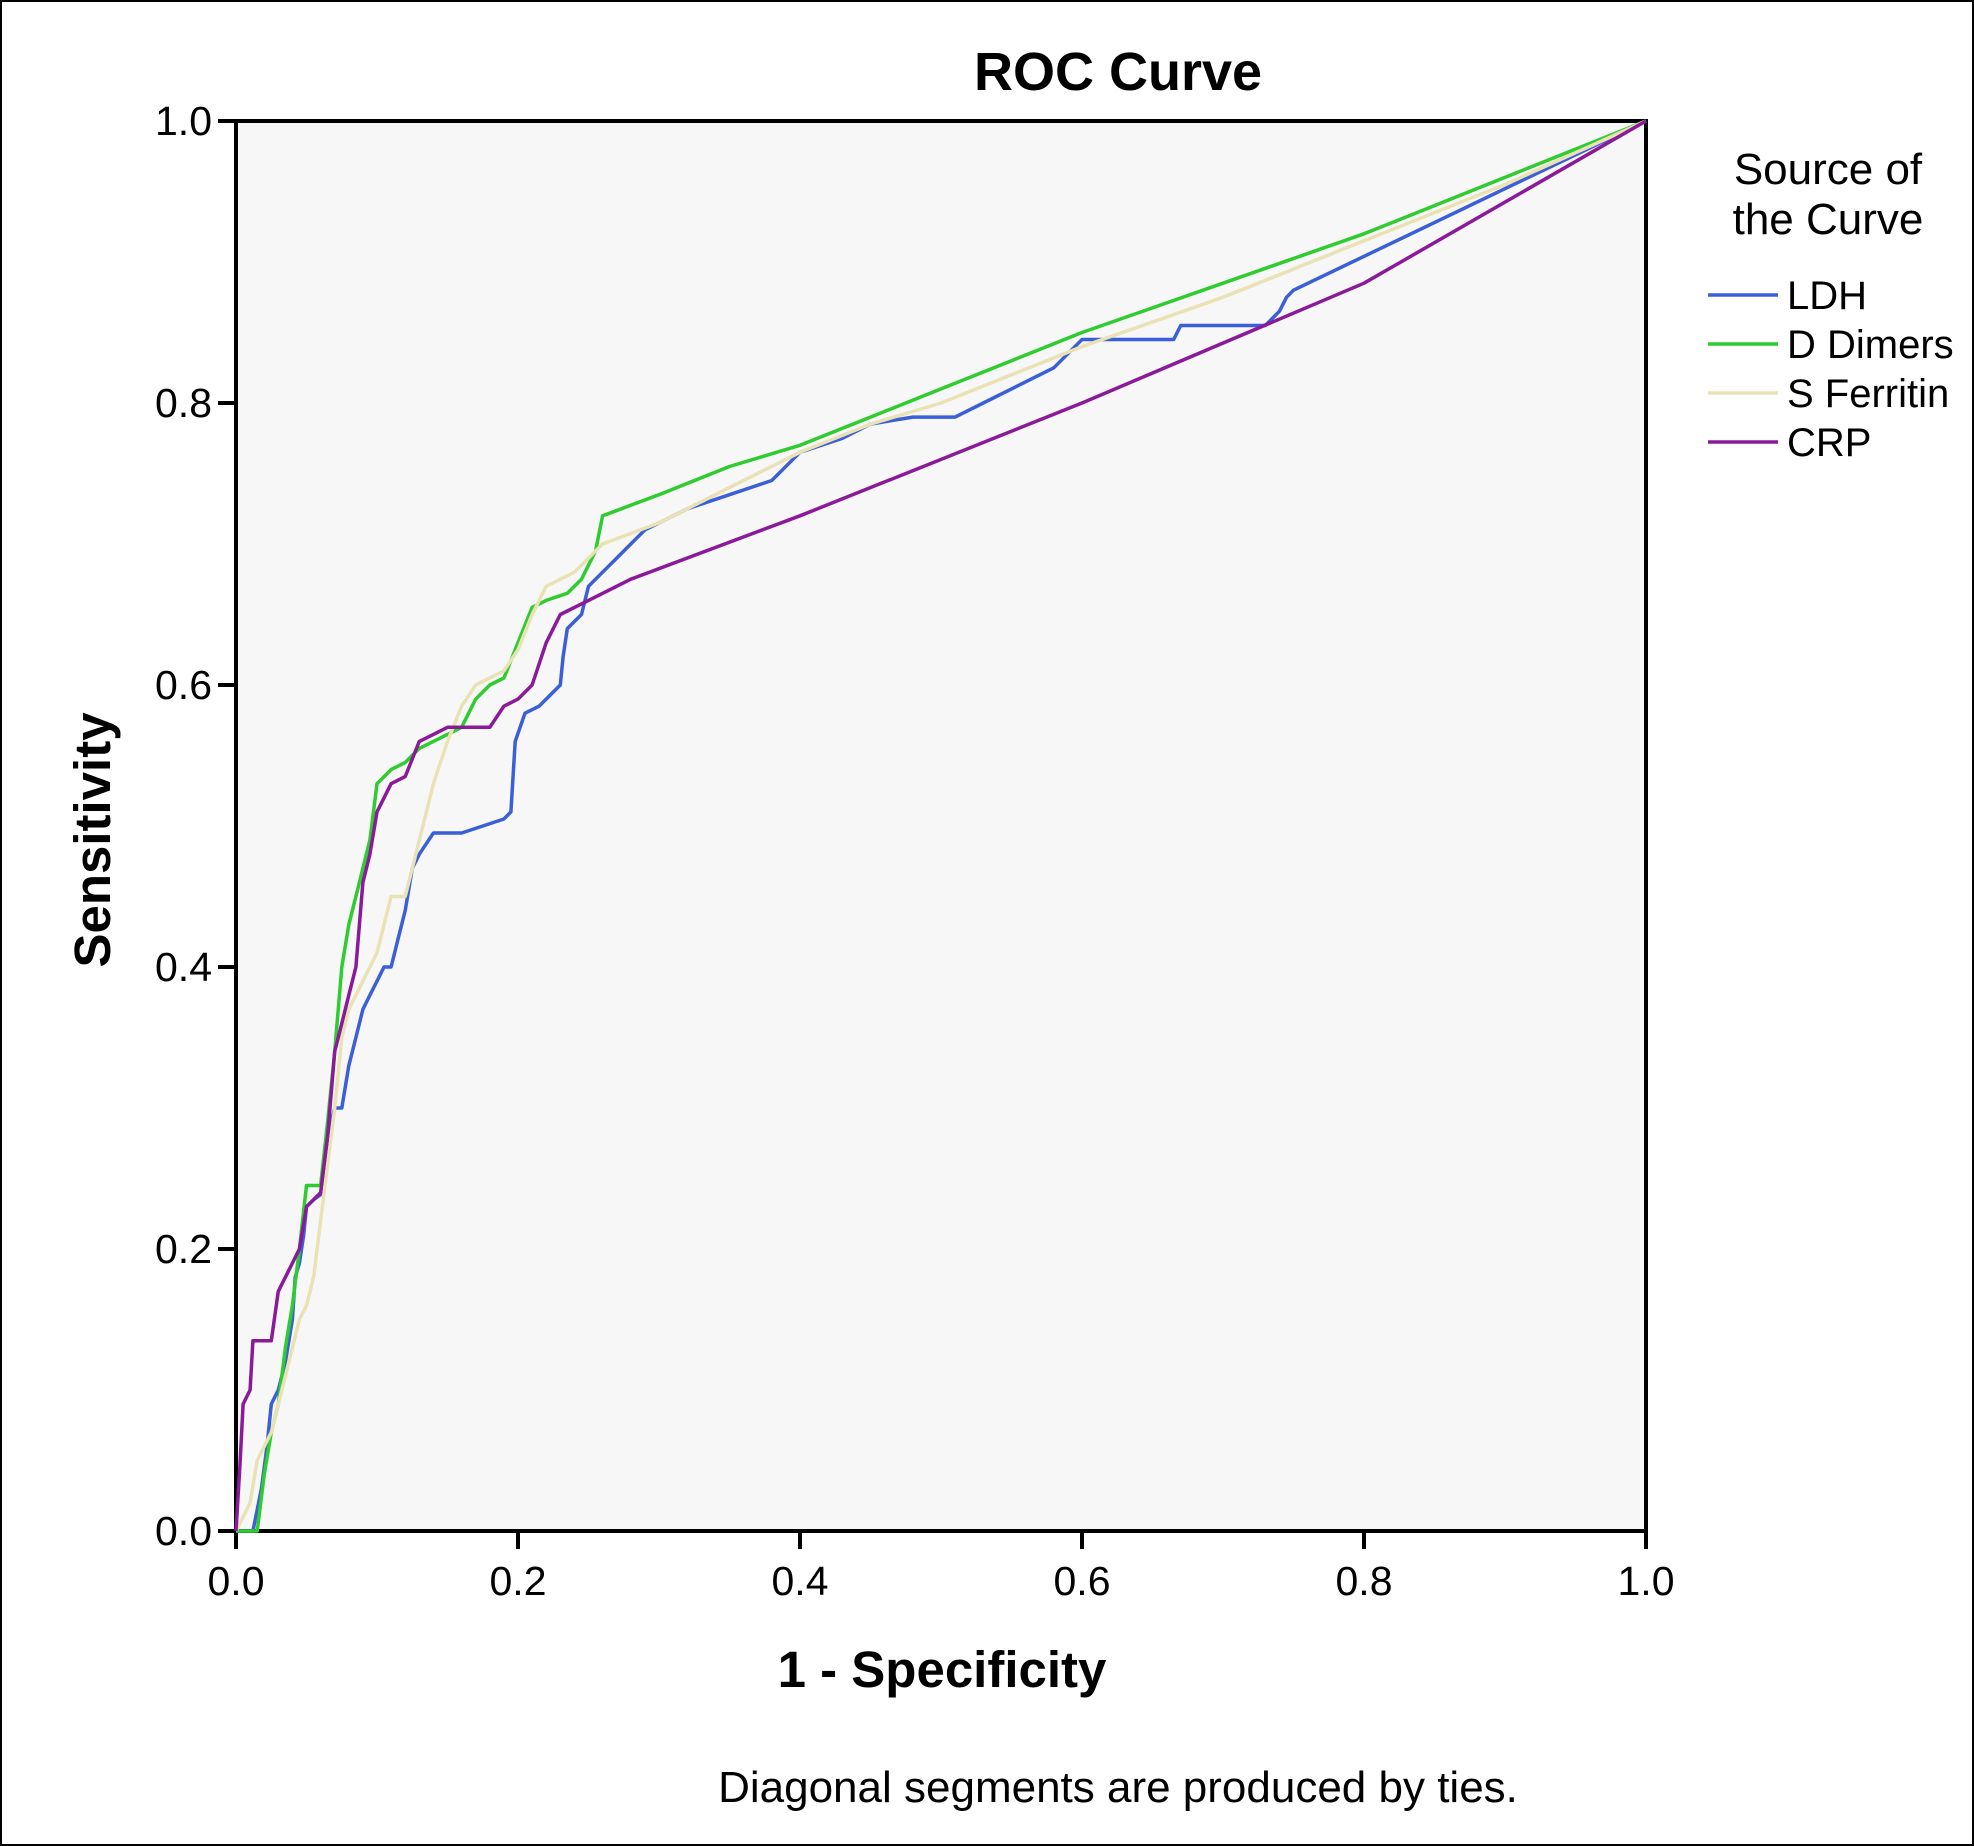 Image resolution: width=1974 pixels, height=1846 pixels. Describe the element at coordinates (1646, 1581) in the screenshot. I see `x-tick-label: 1.0` at that location.